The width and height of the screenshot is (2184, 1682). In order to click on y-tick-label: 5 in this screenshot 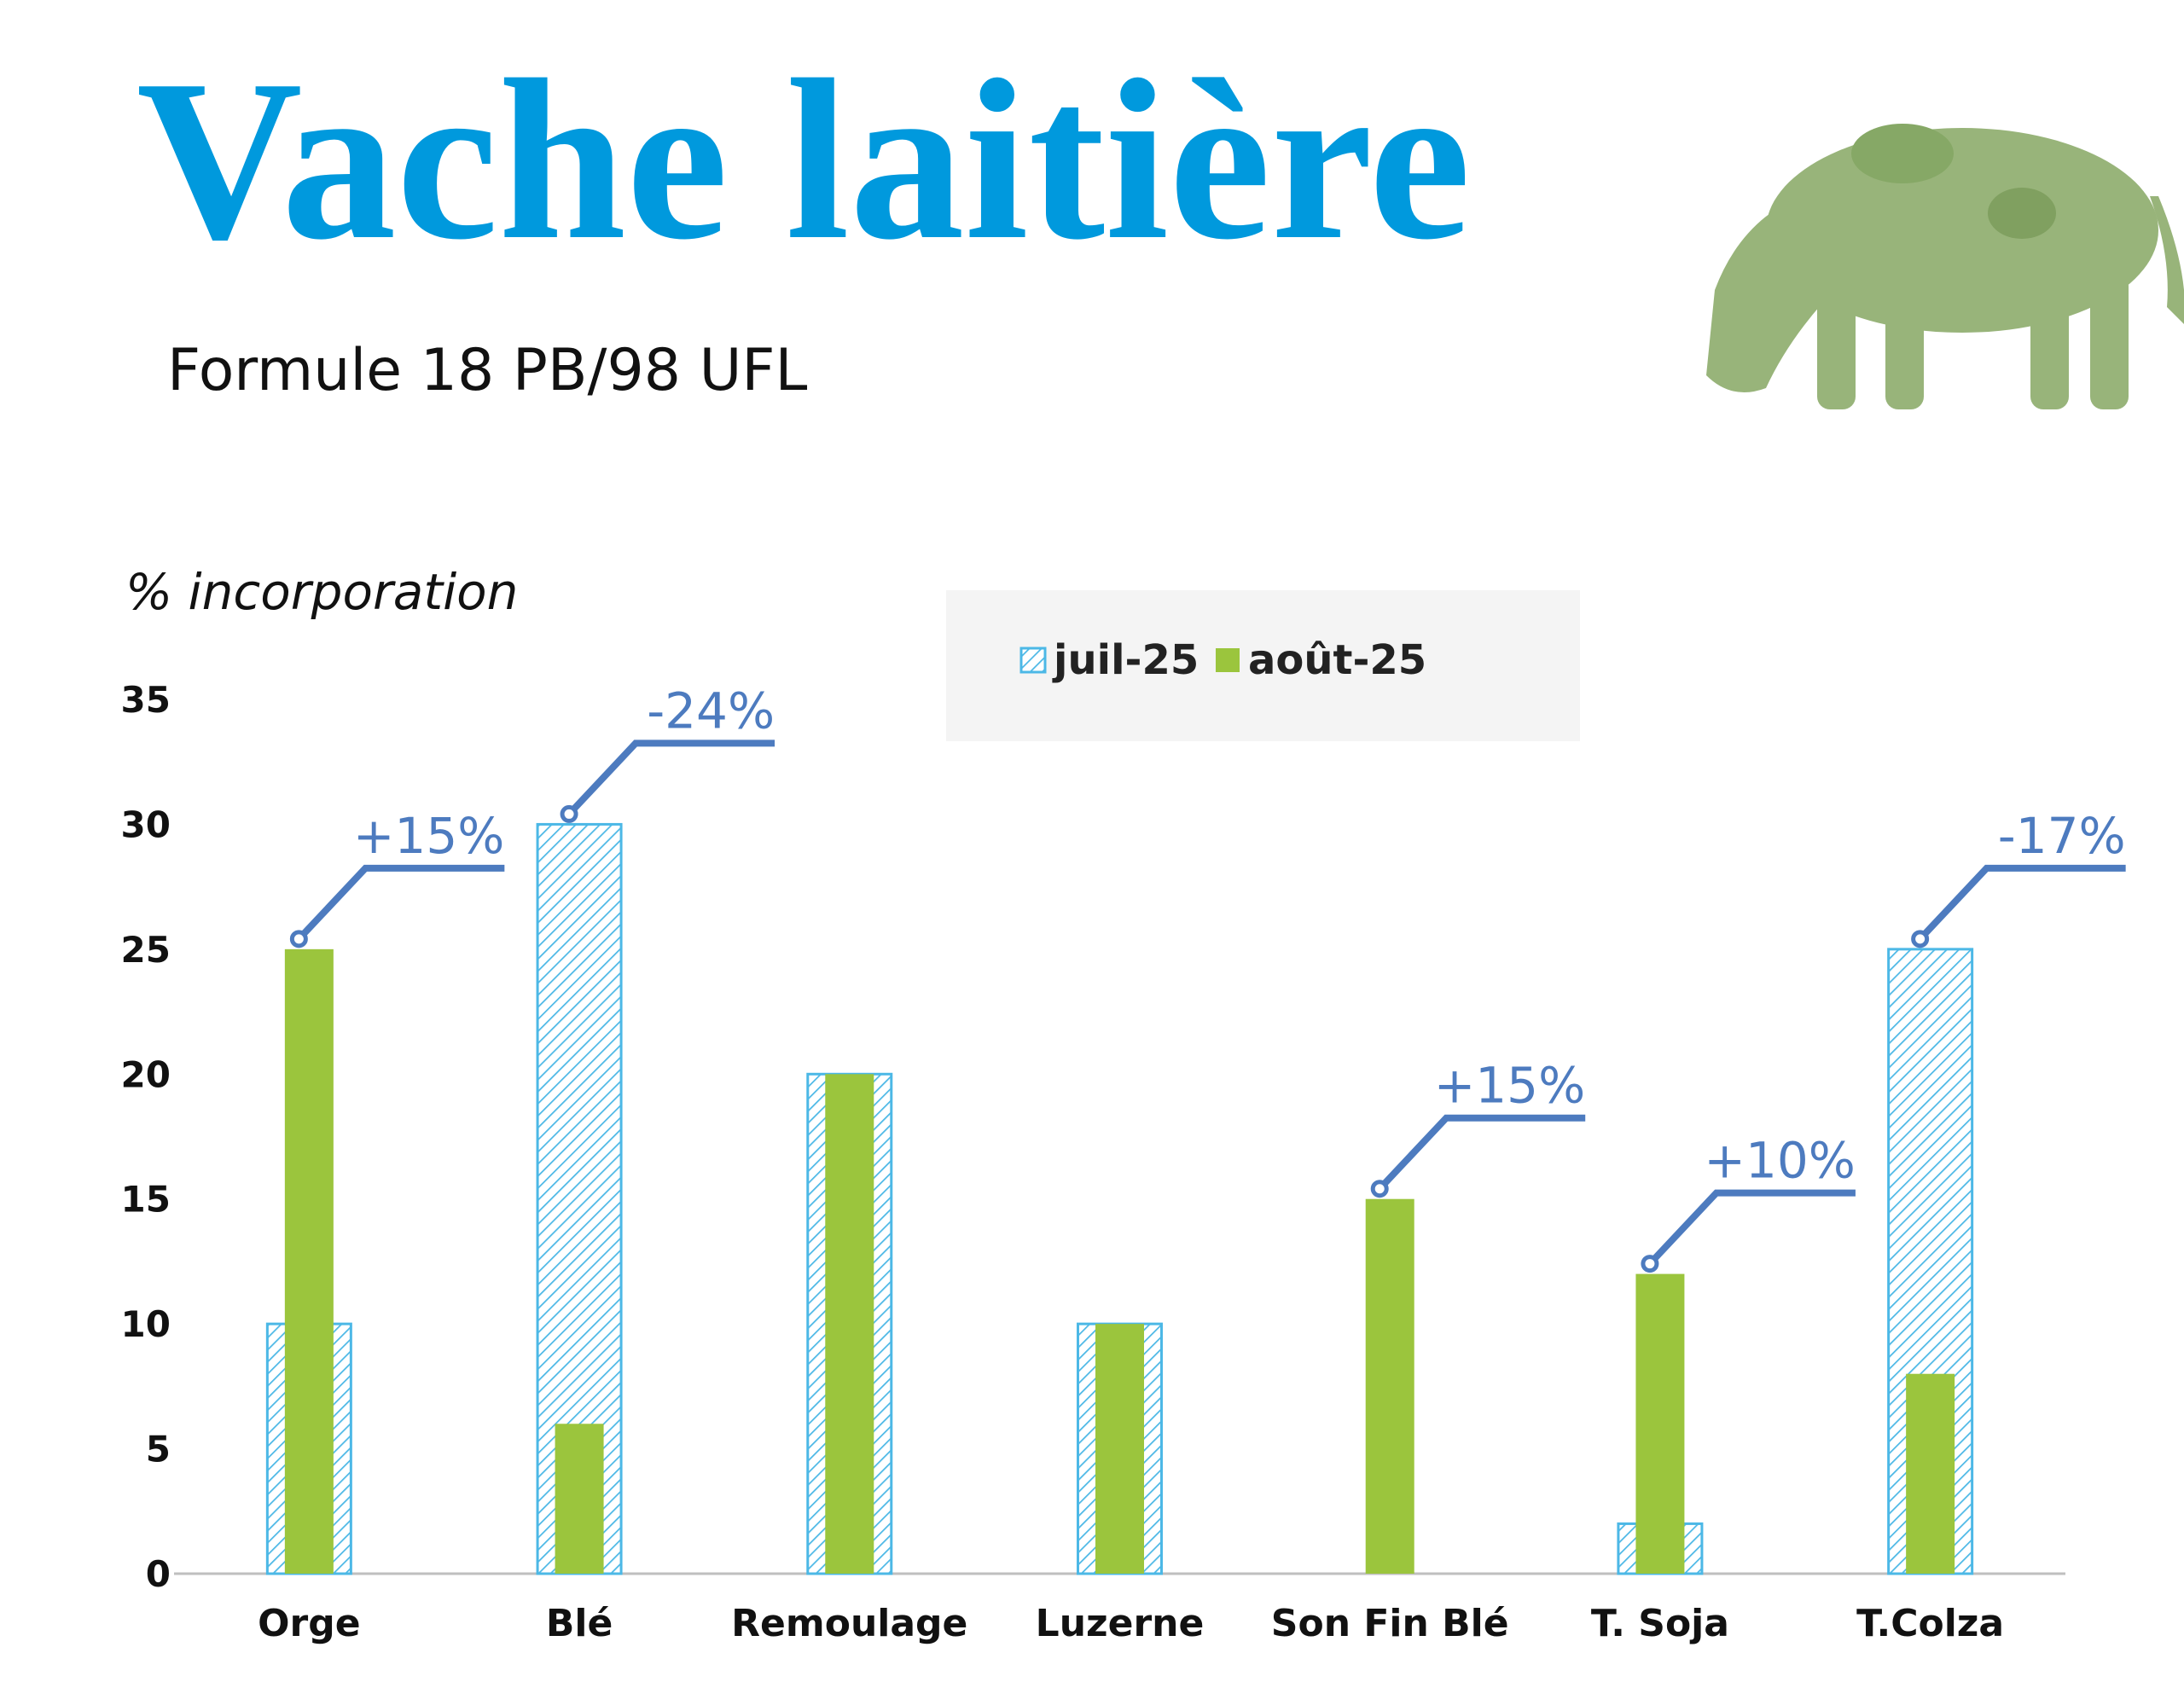, I will do `click(159, 1449)`.